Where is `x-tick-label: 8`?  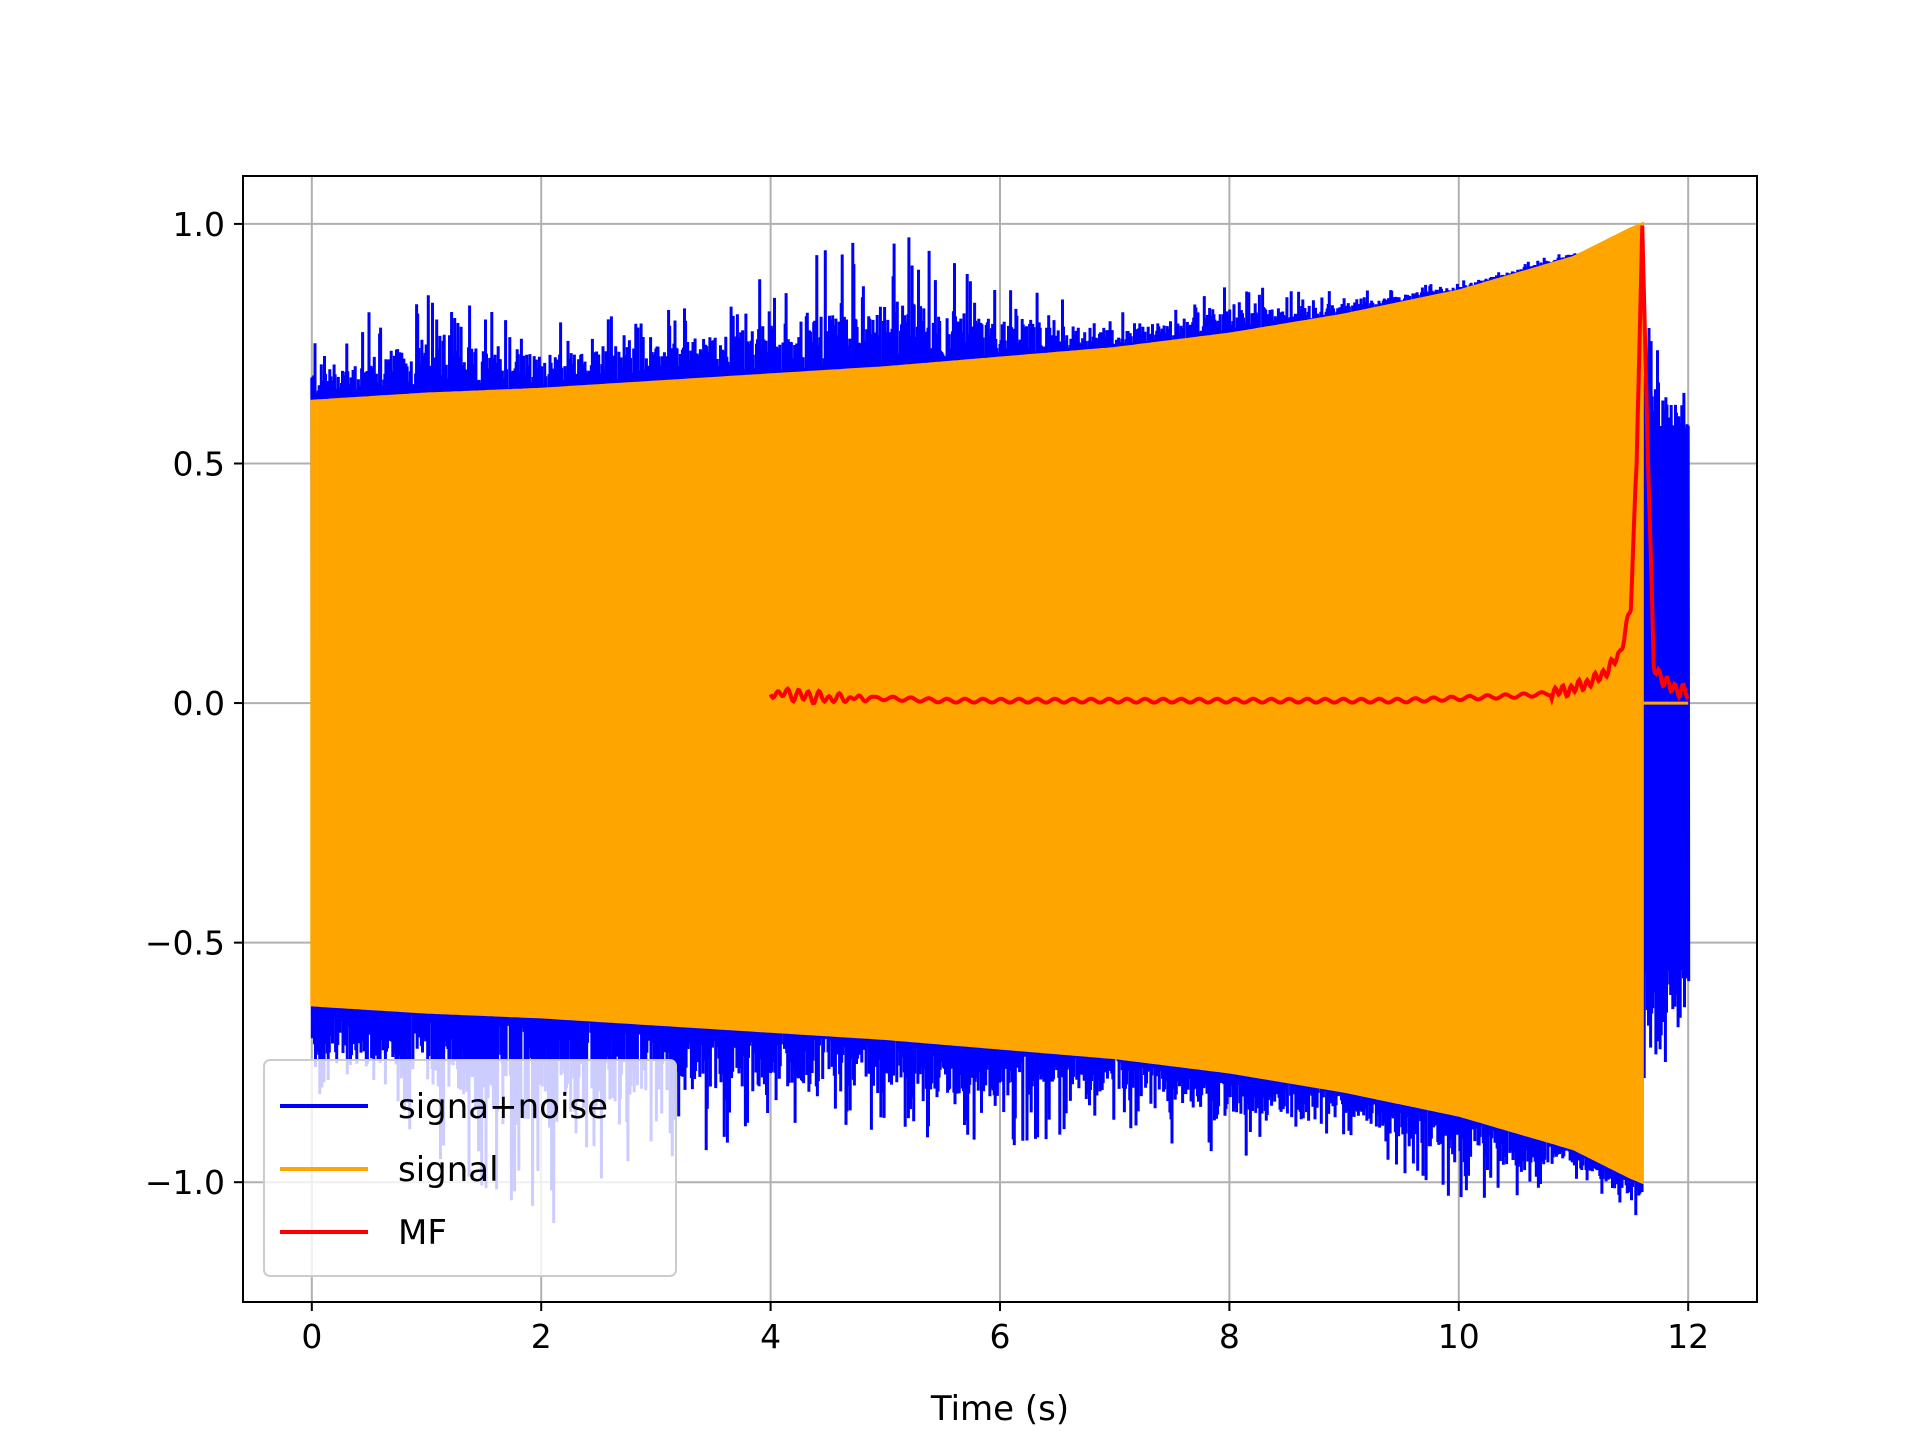
x-tick-label: 8 is located at coordinates (1229, 1336).